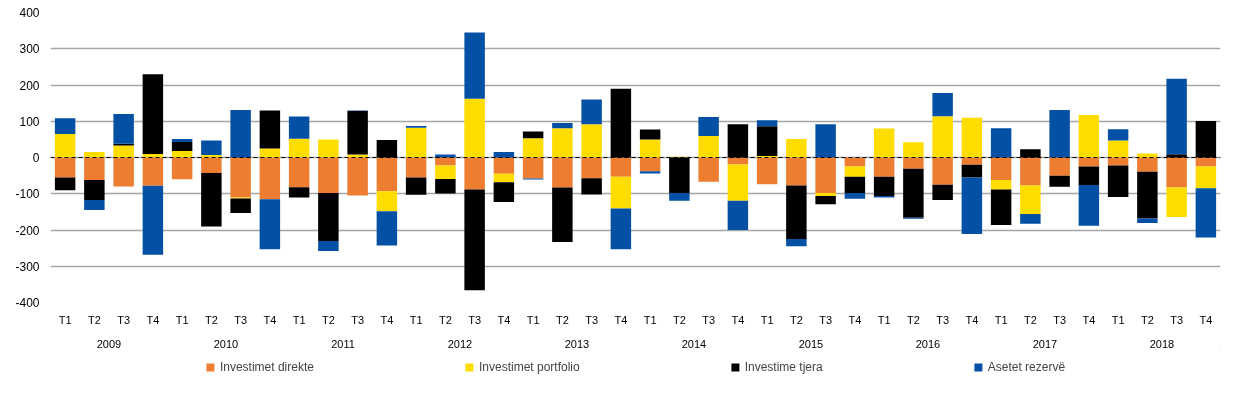 Image resolution: width=1238 pixels, height=420 pixels. I want to click on text: 2010, so click(226, 343).